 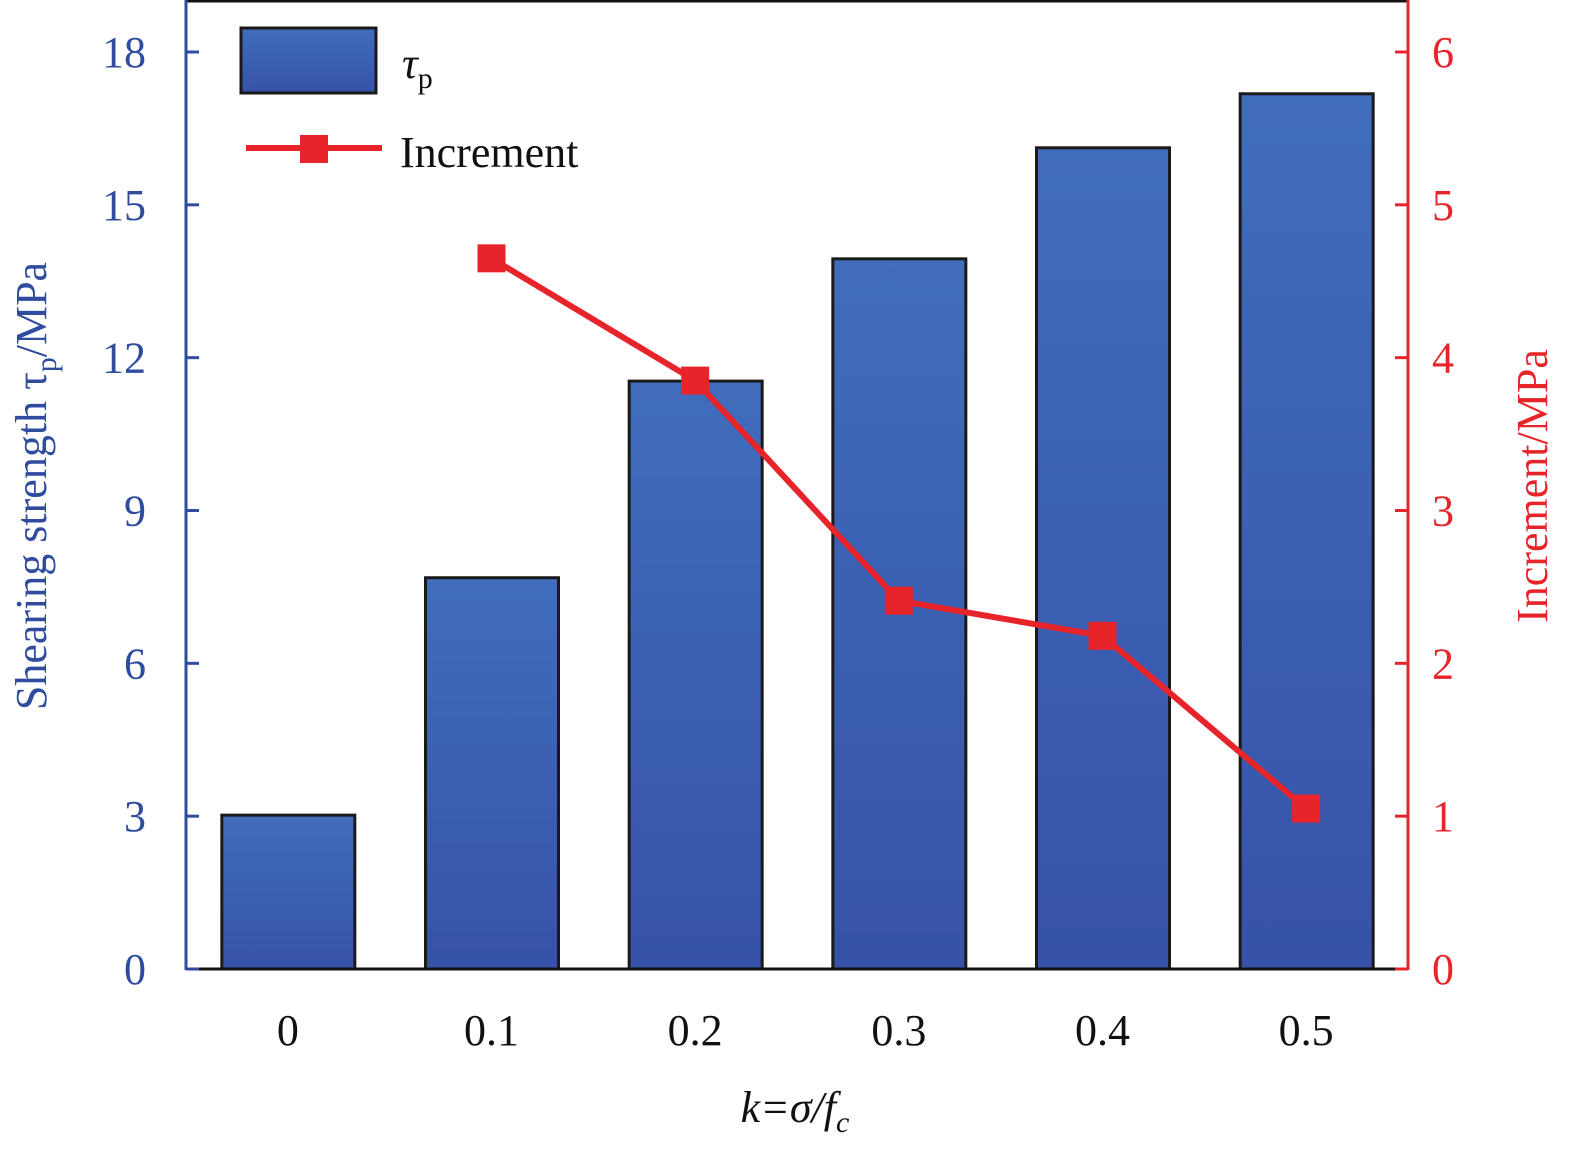 I want to click on left-tick-label: 15, so click(x=124, y=205).